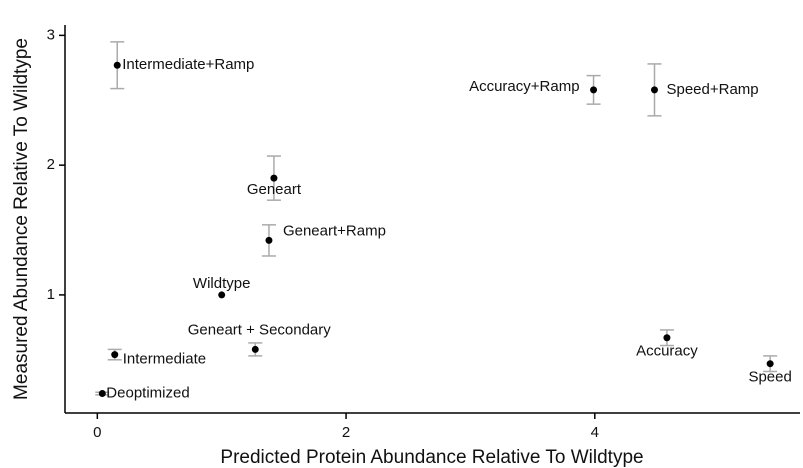 The height and width of the screenshot is (468, 803). What do you see at coordinates (51, 164) in the screenshot?
I see `y-tick-label: 2` at bounding box center [51, 164].